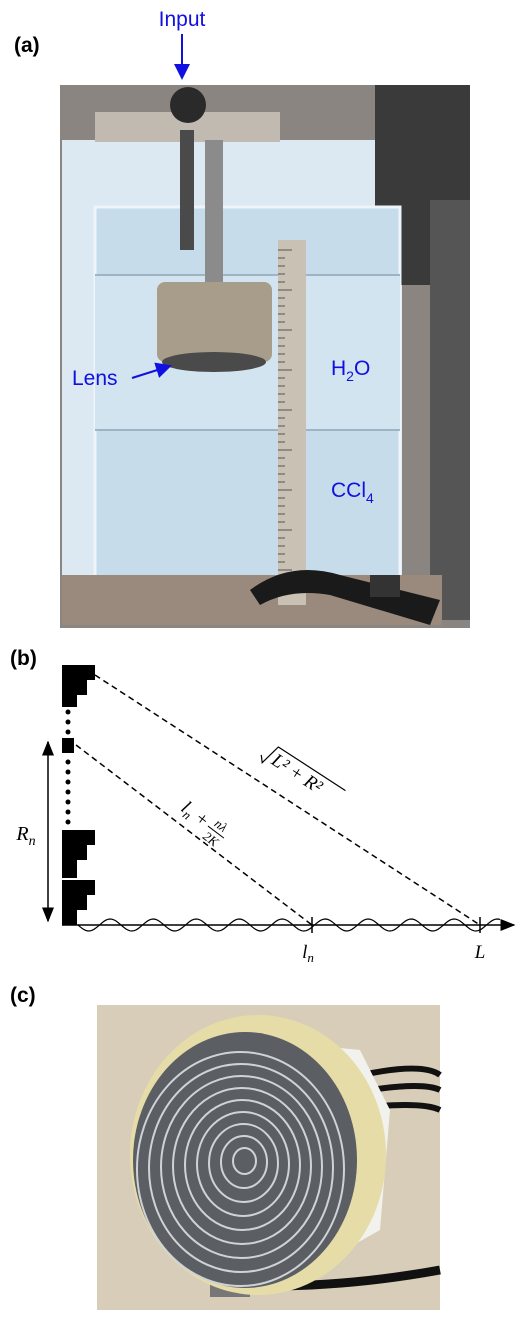  Describe the element at coordinates (23, 995) in the screenshot. I see `panel-label: (c)` at that location.